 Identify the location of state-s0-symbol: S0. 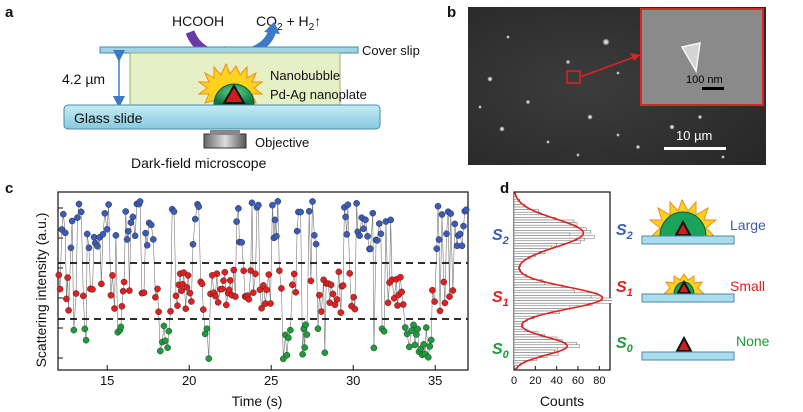
(625, 345).